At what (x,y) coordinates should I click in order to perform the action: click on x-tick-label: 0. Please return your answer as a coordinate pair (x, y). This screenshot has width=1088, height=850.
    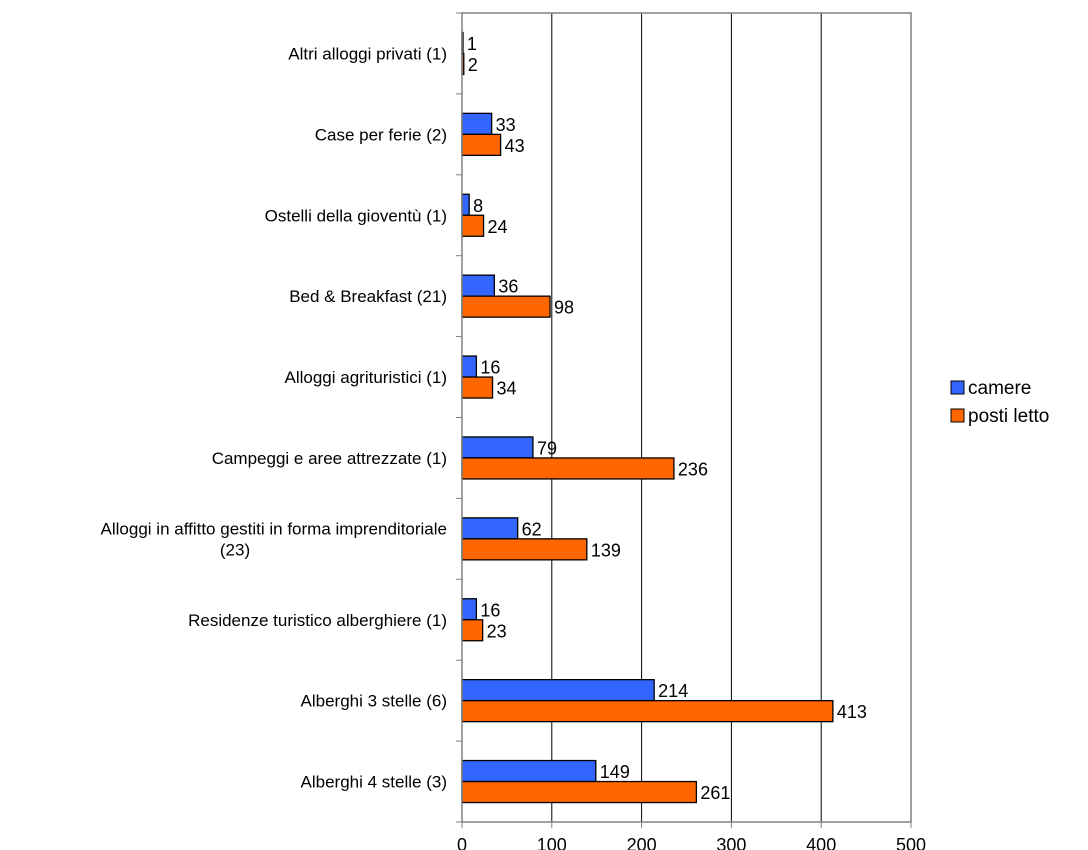
    Looking at the image, I should click on (462, 842).